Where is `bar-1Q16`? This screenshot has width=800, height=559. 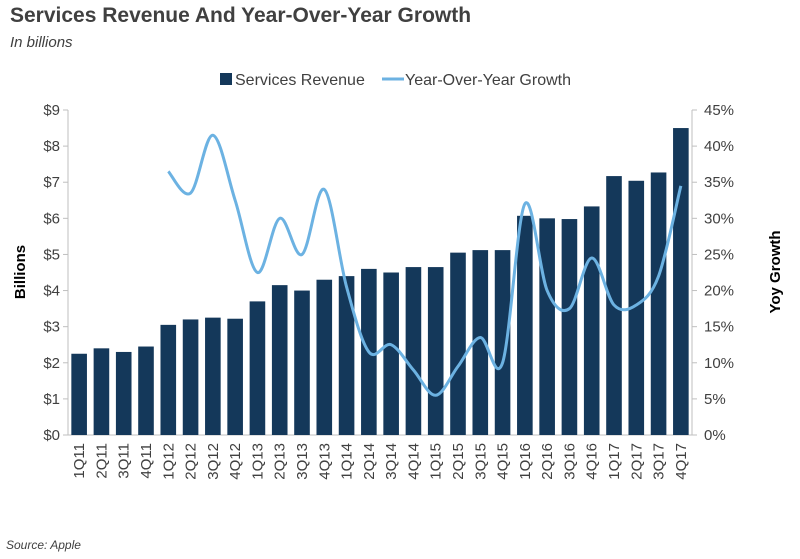
bar-1Q16 is located at coordinates (525, 325).